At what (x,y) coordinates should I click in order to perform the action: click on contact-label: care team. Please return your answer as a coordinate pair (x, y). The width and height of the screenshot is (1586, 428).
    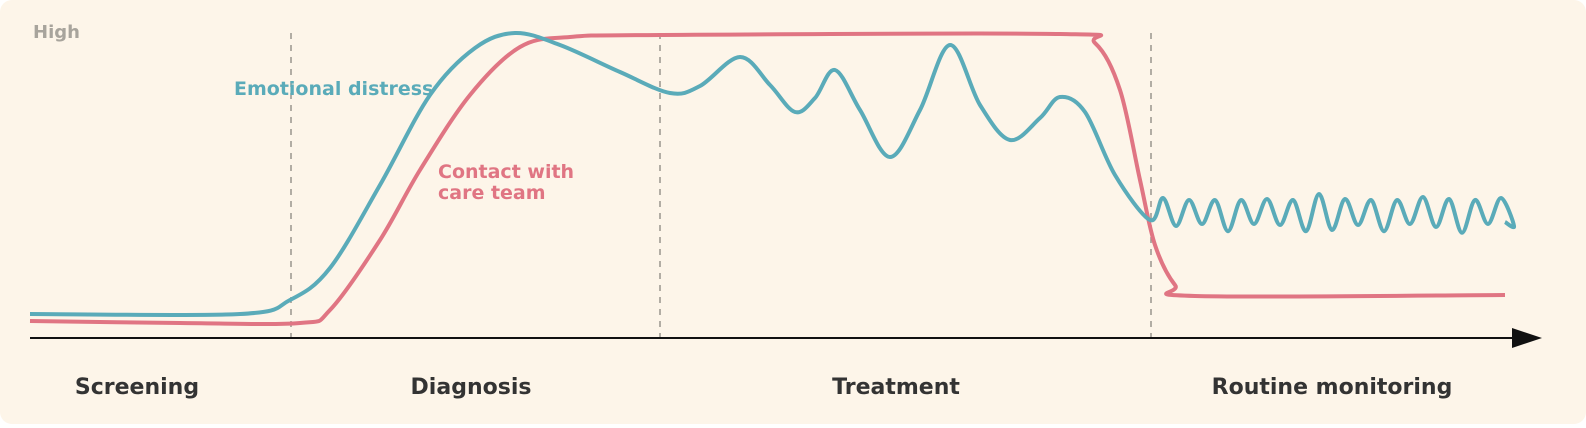
    Looking at the image, I should click on (492, 193).